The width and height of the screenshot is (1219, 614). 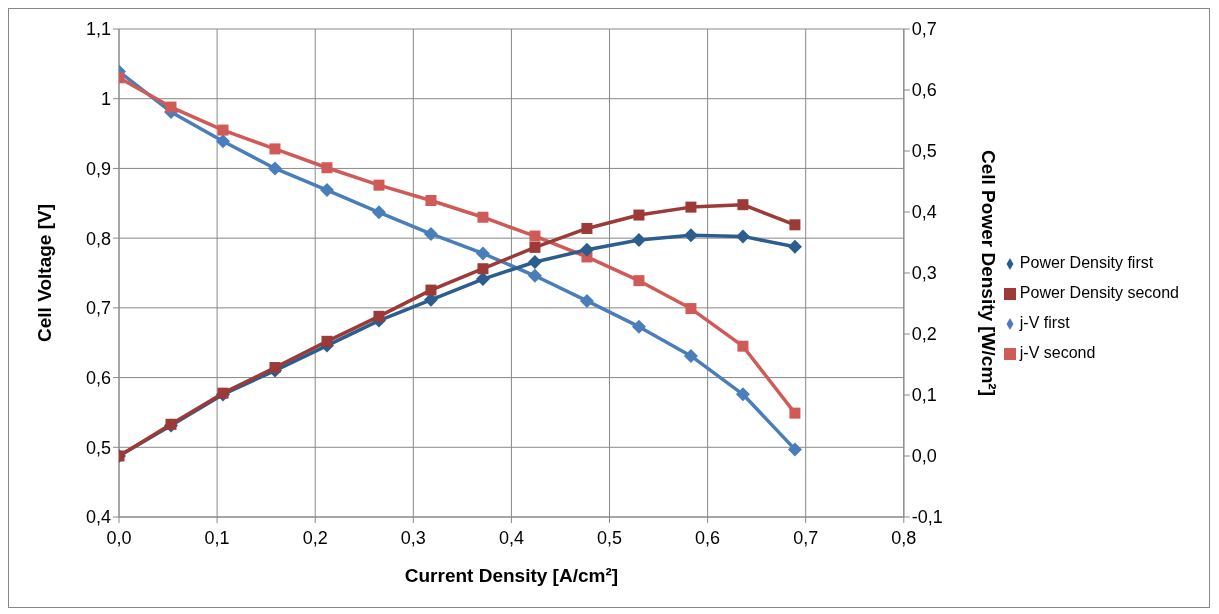 What do you see at coordinates (609, 537) in the screenshot?
I see `x-tick-label: 0,5` at bounding box center [609, 537].